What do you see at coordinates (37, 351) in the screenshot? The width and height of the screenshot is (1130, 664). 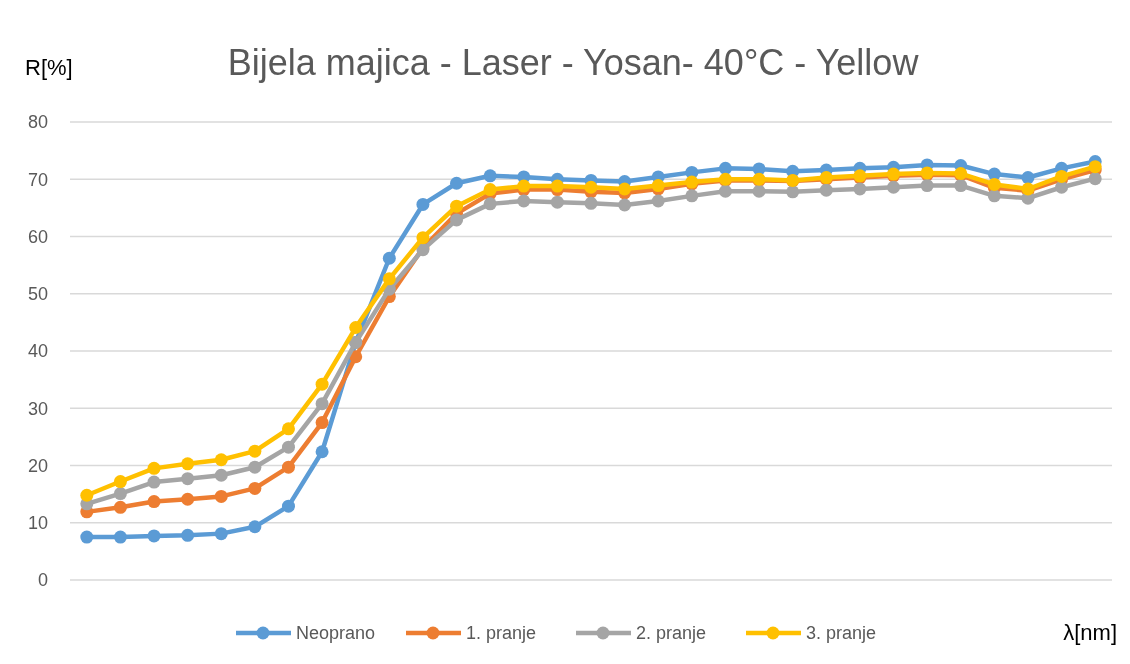 I see `y-tick-label: 40` at bounding box center [37, 351].